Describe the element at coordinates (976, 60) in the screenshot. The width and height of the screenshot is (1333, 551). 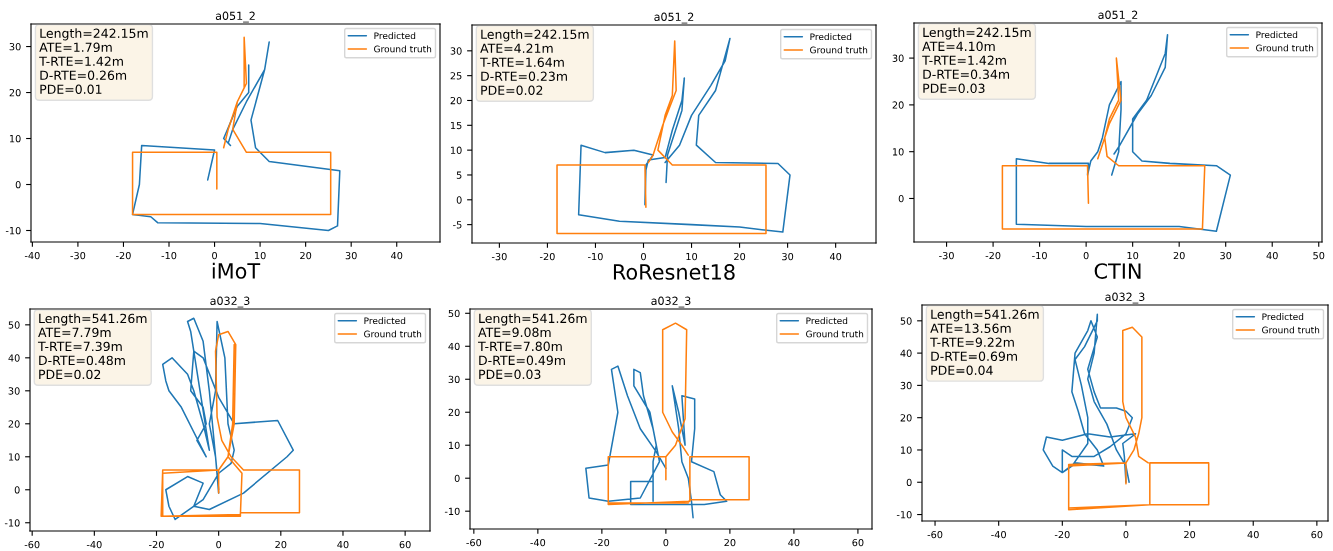
I see `annotation: Length=242.15m ATE=4.10m T-RTE=1.42m D-RTE=0.34m PDE=0.03` at that location.